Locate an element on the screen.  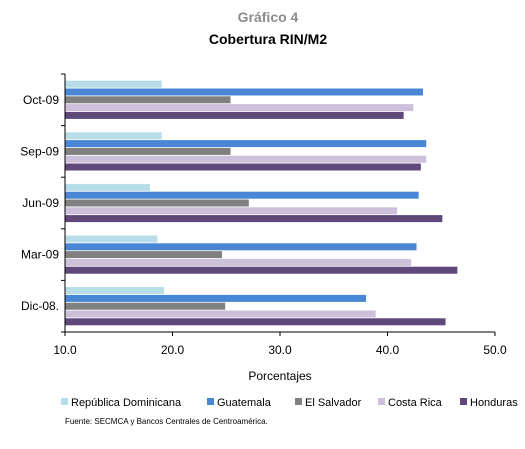
bar-república-dominicana-dic08 is located at coordinates (114, 291).